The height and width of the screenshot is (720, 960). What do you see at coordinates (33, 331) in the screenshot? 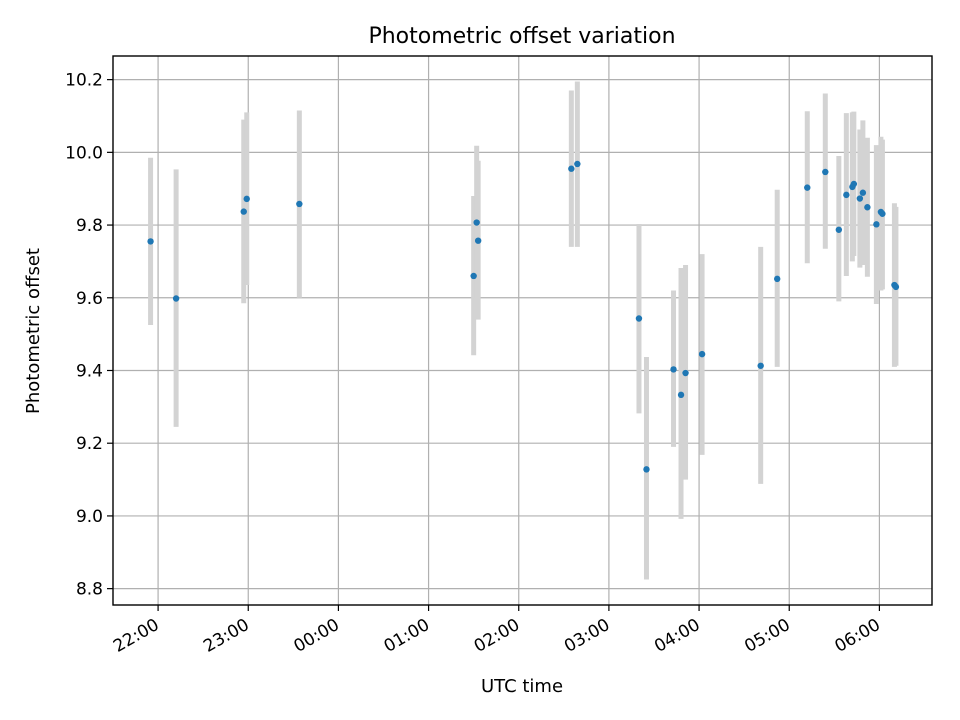
I see `y-axis-label: Photometric offset` at bounding box center [33, 331].